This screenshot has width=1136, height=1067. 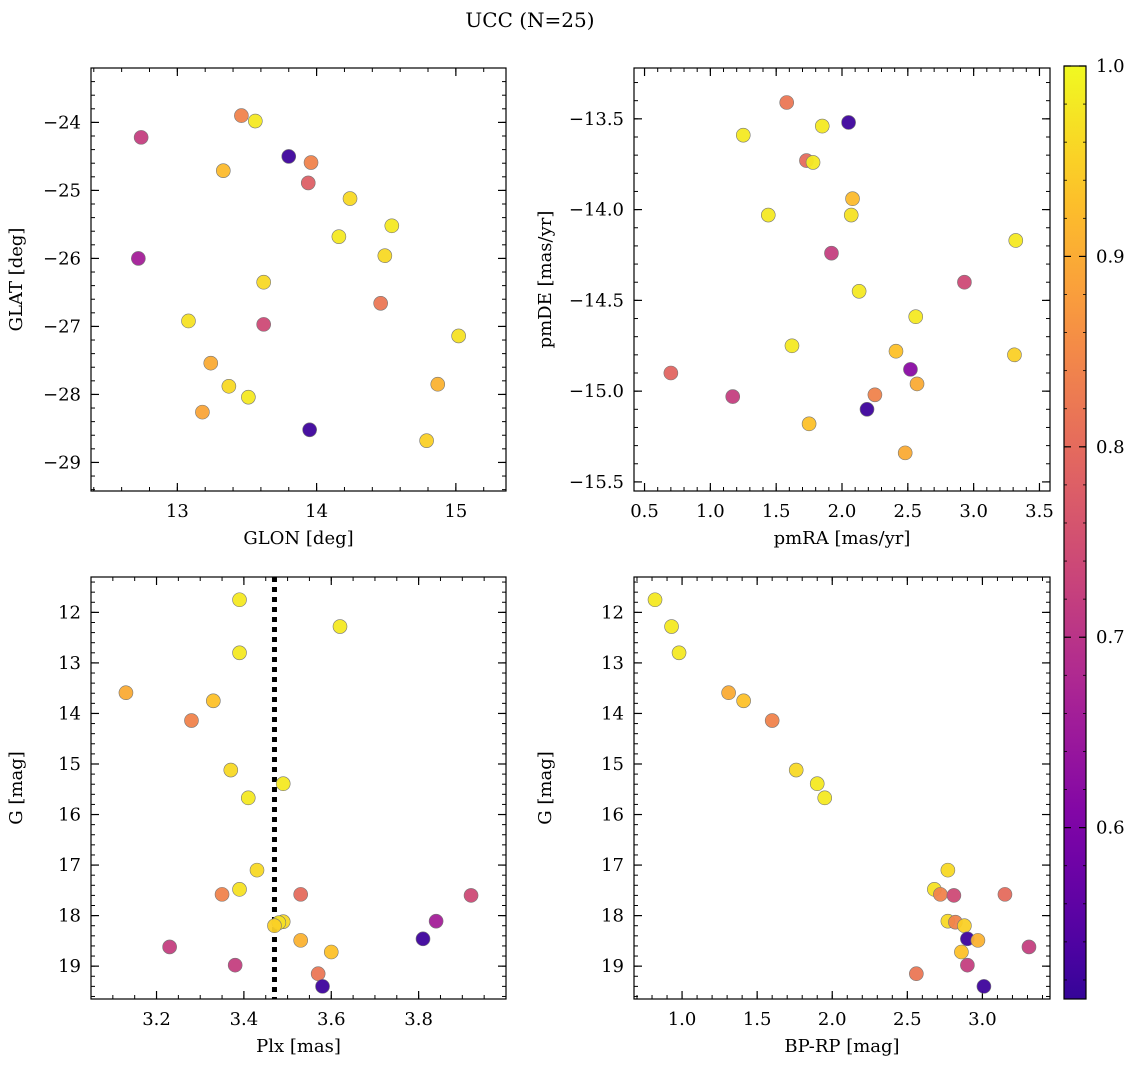 What do you see at coordinates (545, 280) in the screenshot?
I see `y-axis-label: pmDE [mas/yr]` at bounding box center [545, 280].